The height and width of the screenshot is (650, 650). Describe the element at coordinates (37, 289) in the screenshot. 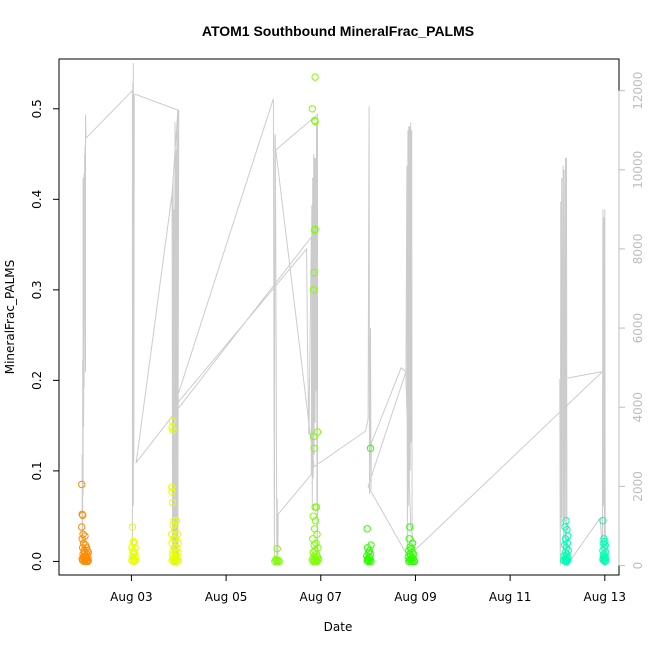

I see `y-tick-label: 0.3` at that location.